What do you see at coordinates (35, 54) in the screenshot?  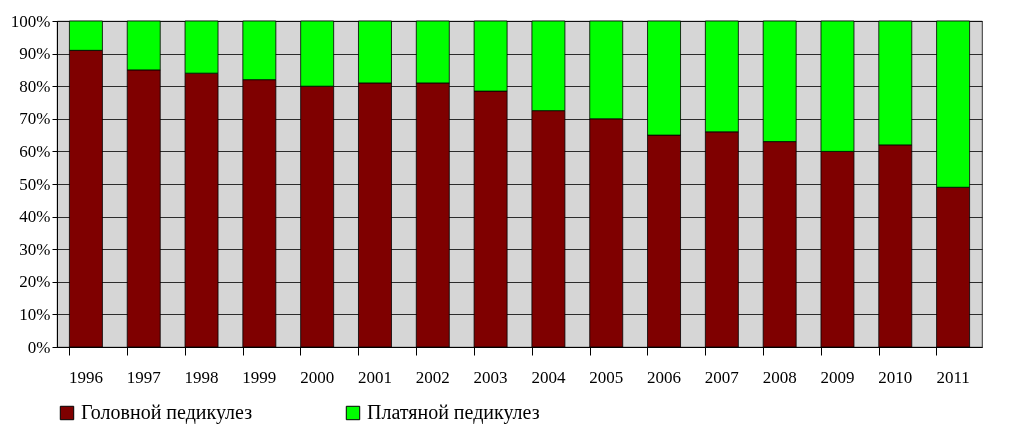 I see `y-tick-label: 90%` at bounding box center [35, 54].